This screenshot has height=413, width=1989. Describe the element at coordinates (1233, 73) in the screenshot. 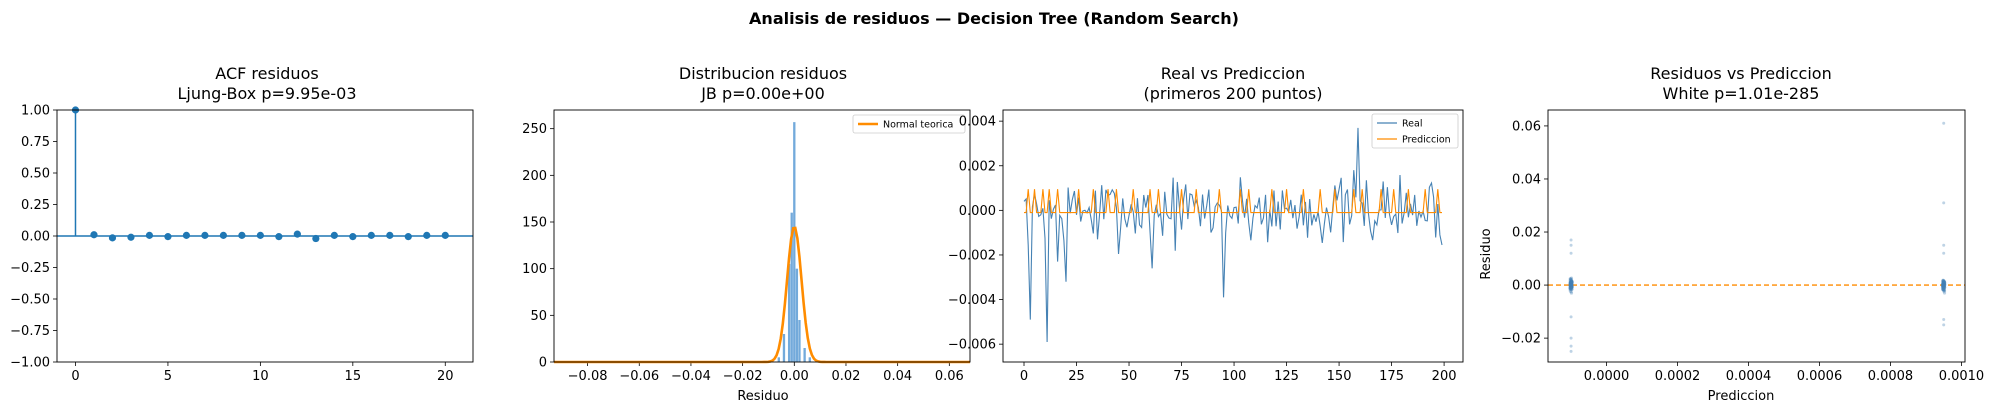

I see `rvp-title-line1: Real vs Prediccion` at that location.